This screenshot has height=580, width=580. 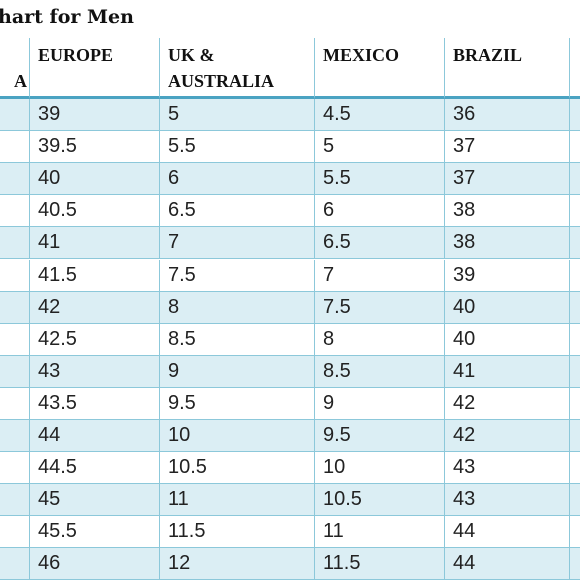 I want to click on data-cell: 43.5, so click(x=95, y=403).